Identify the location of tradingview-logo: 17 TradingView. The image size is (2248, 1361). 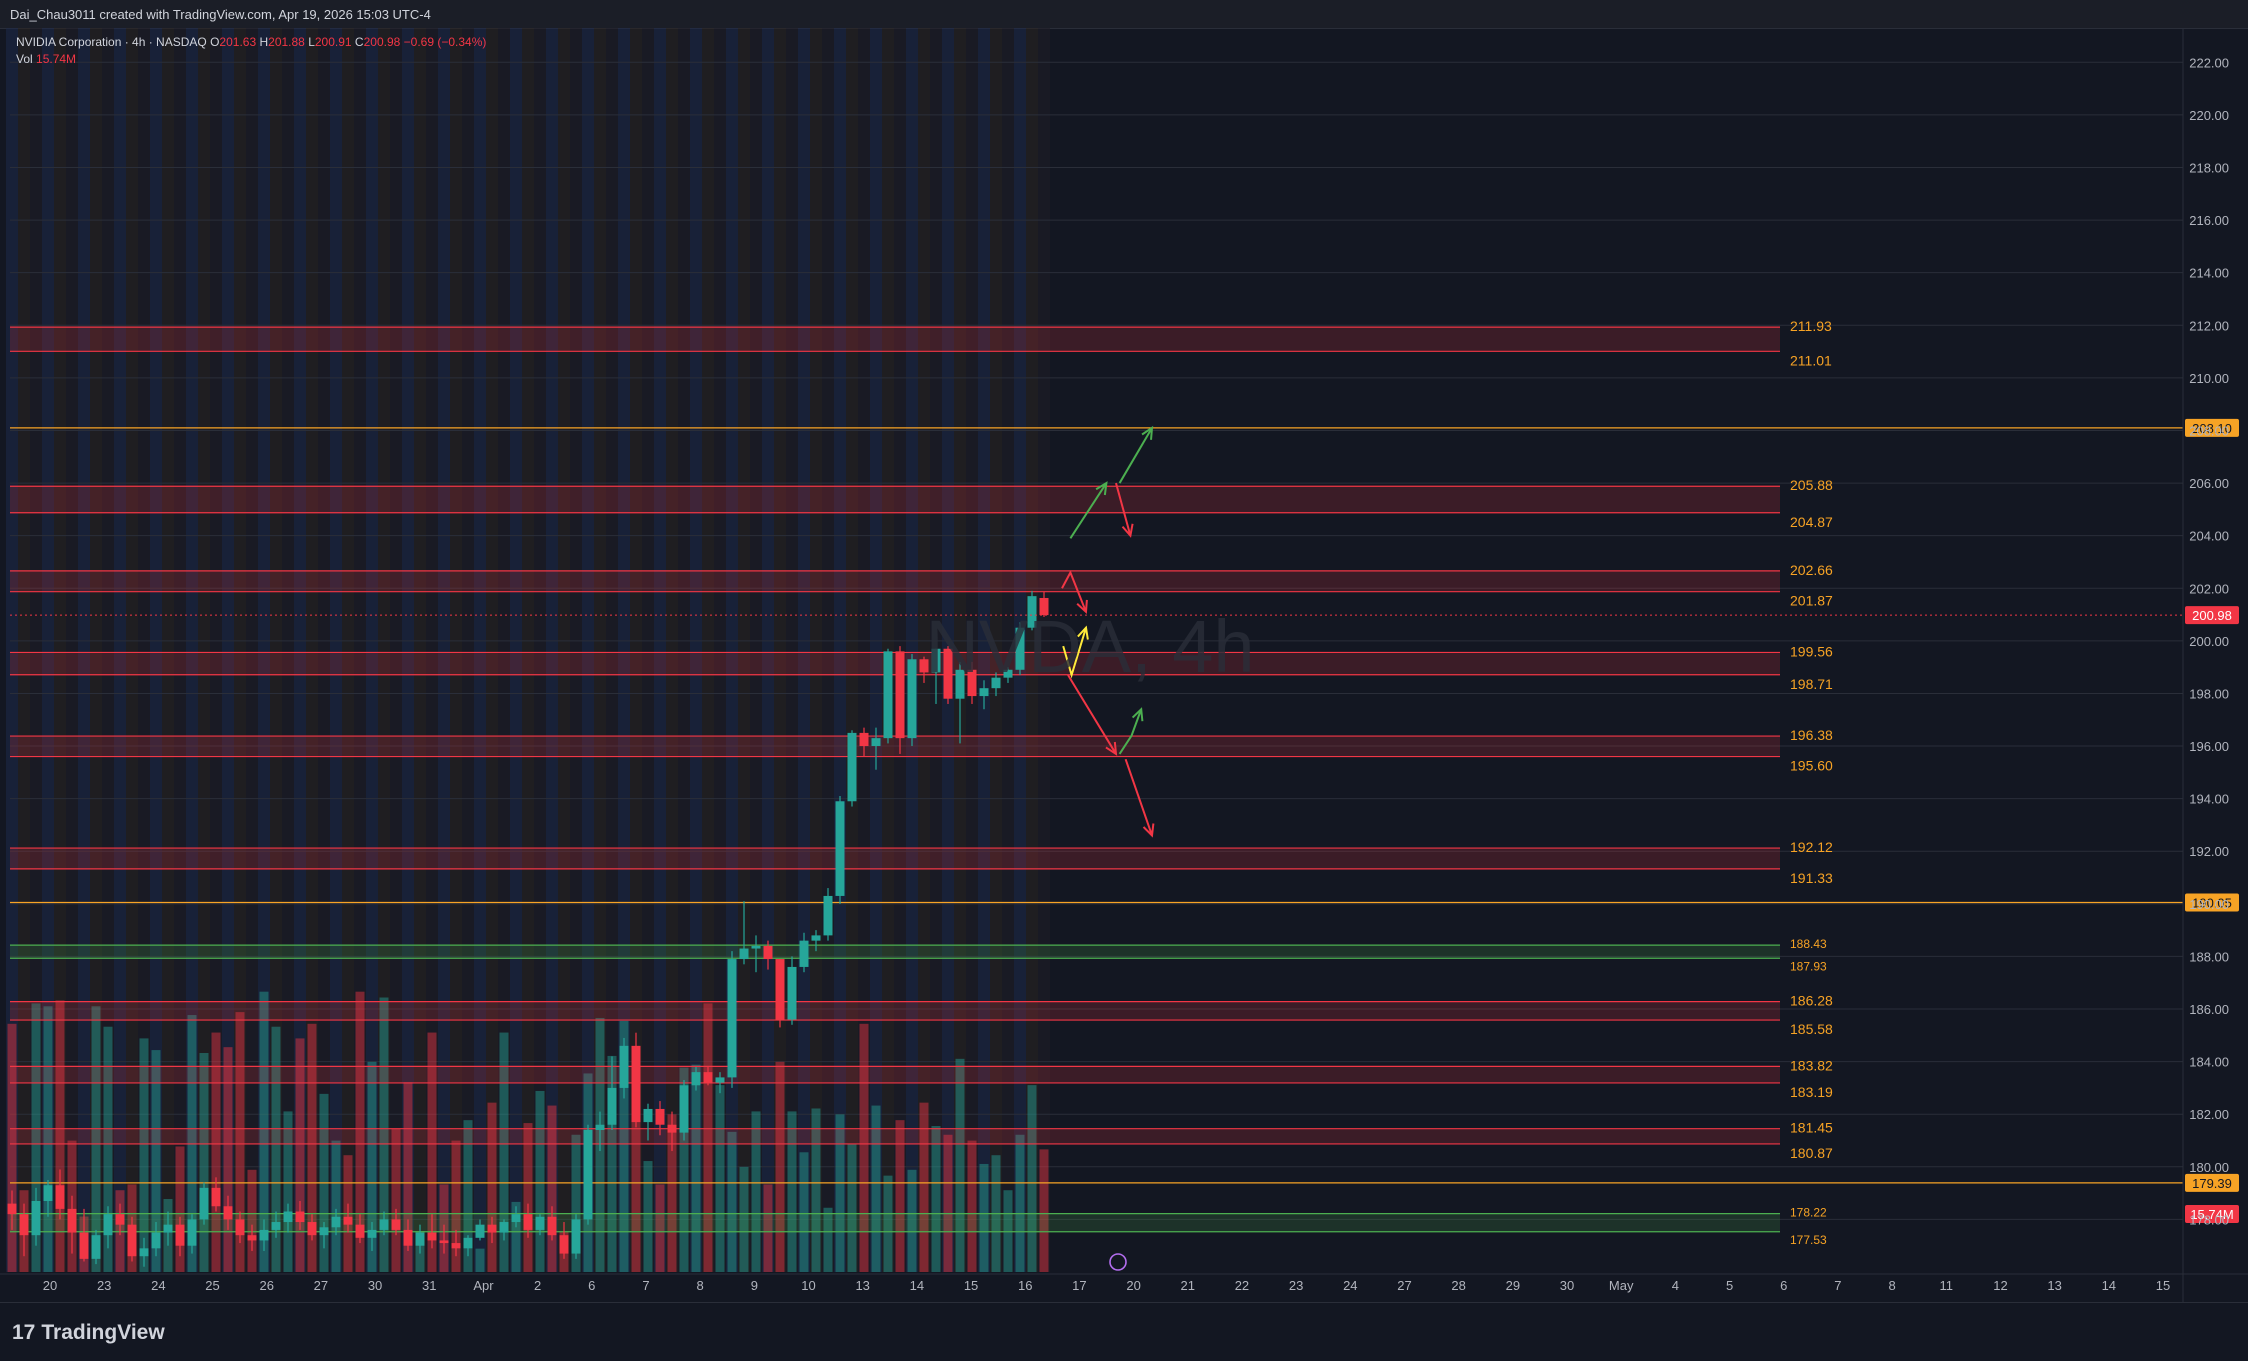
(88, 1333).